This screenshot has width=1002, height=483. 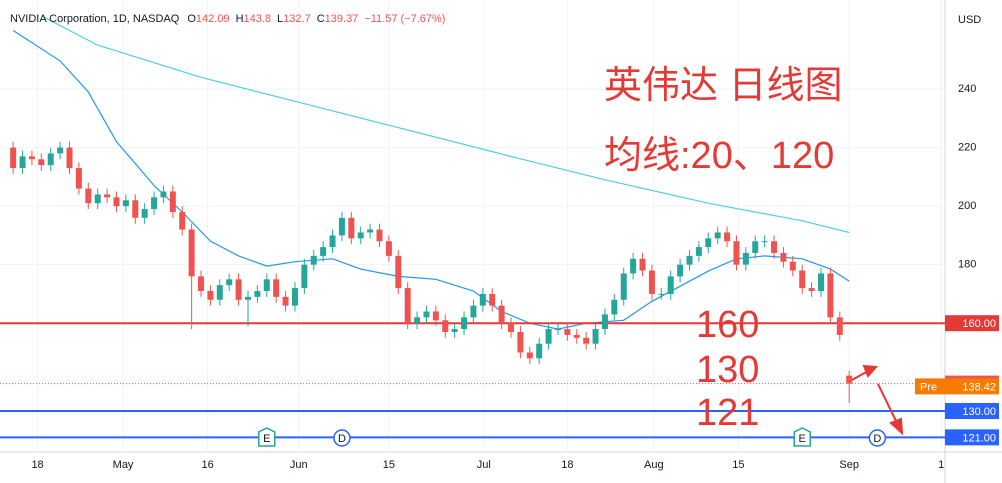 I want to click on ohlc-value: 139.37, so click(x=342, y=19).